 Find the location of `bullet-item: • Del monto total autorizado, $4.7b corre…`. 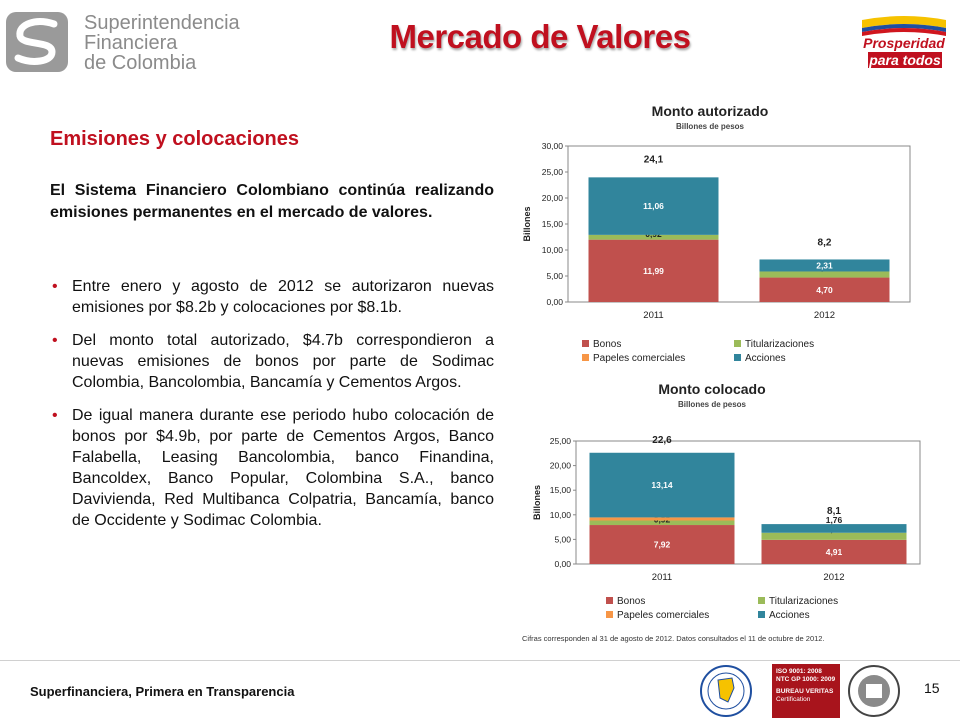

bullet-item: • Del monto total autorizado, $4.7b corre… is located at coordinates (272, 361).